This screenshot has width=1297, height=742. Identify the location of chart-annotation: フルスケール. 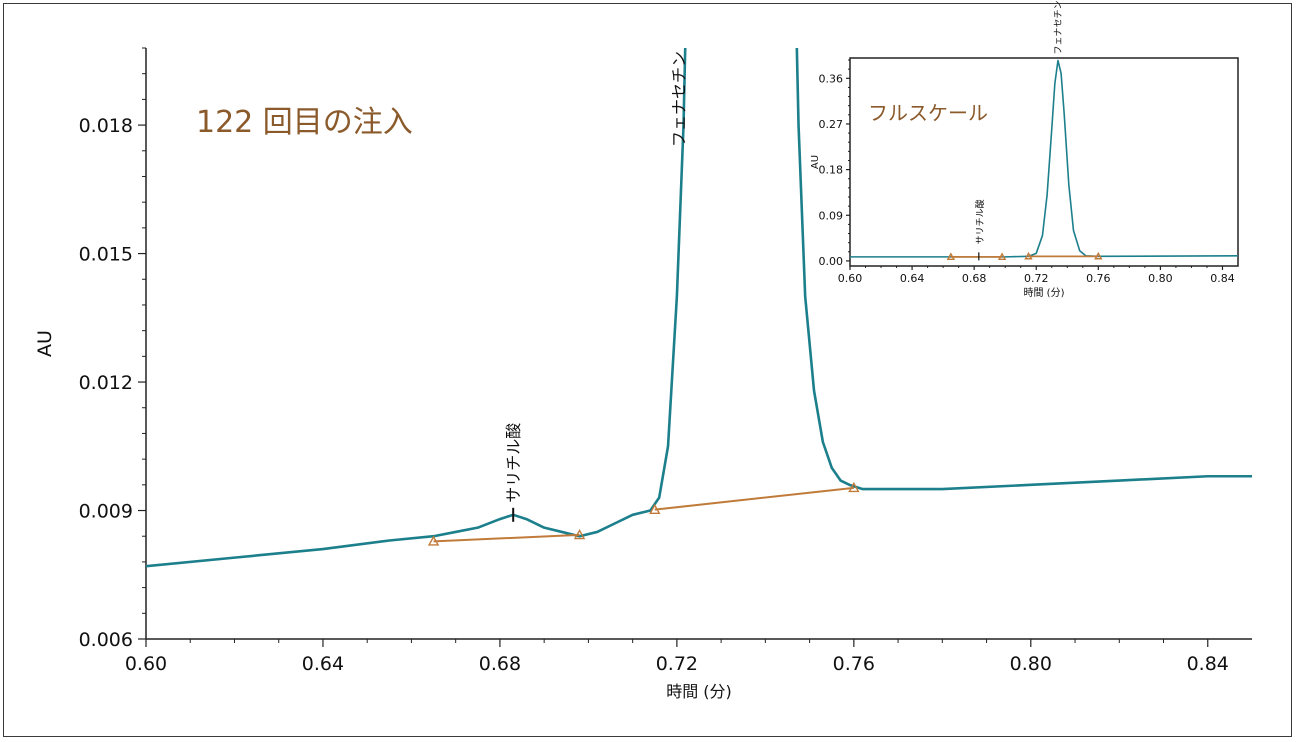
(928, 113).